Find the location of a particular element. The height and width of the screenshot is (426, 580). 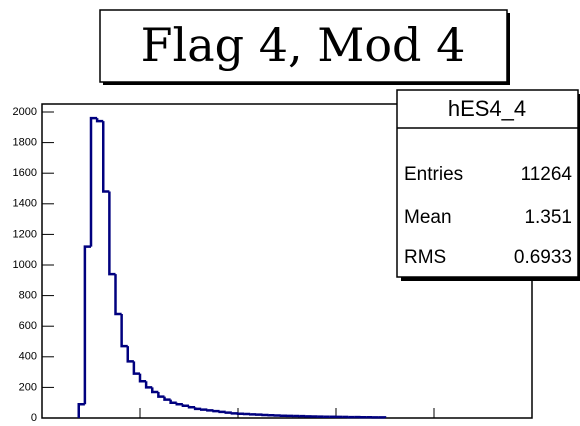

y-tick-label: 600 is located at coordinates (28, 326).